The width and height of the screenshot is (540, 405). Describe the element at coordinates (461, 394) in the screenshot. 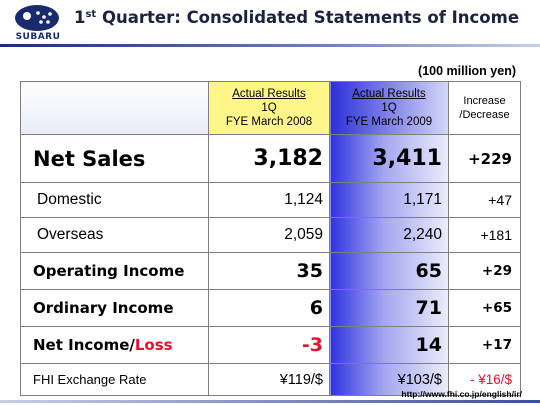

I see `footer-url: http://www.fhi.co.jp/english/ir/` at that location.